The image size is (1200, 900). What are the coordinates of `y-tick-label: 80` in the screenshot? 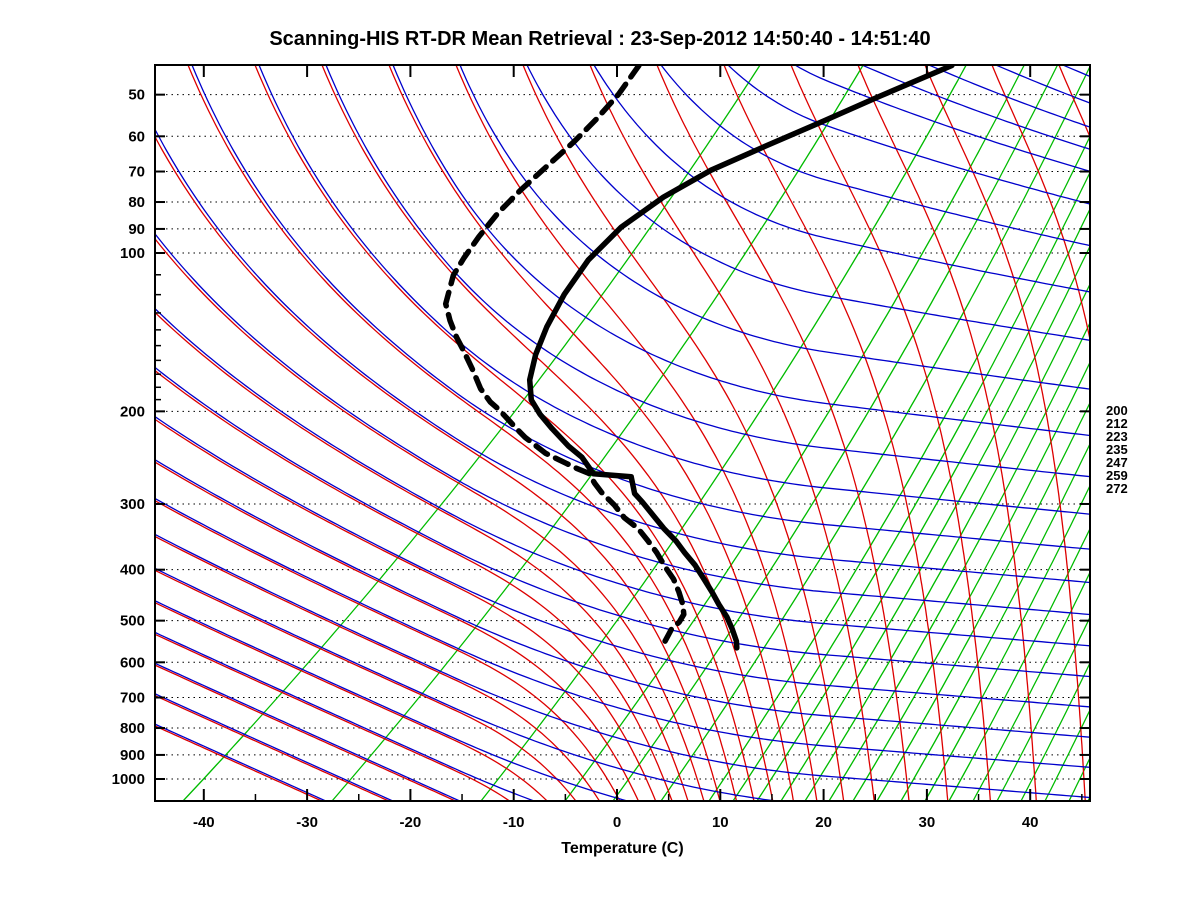 It's located at (136, 202).